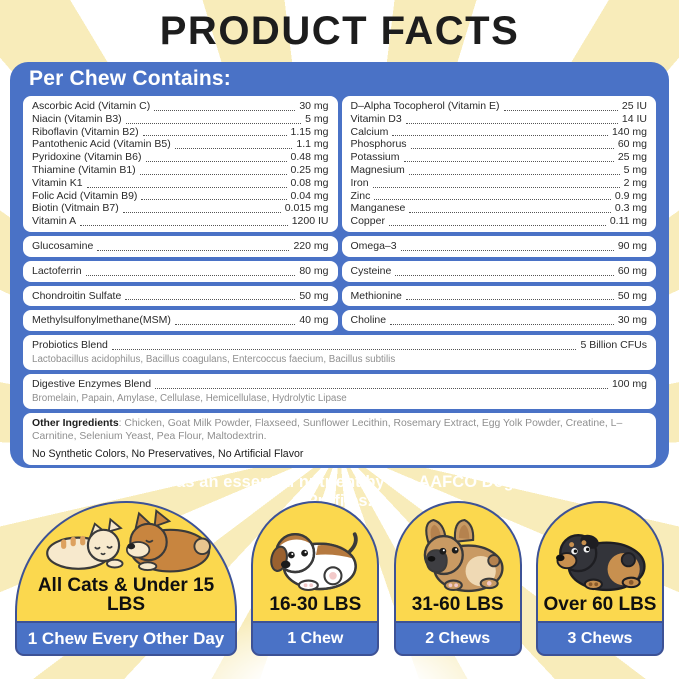 This screenshot has width=679, height=679. What do you see at coordinates (180, 296) in the screenshot?
I see `nutrient-row: Chondroitin Sulfate 50 mg` at bounding box center [180, 296].